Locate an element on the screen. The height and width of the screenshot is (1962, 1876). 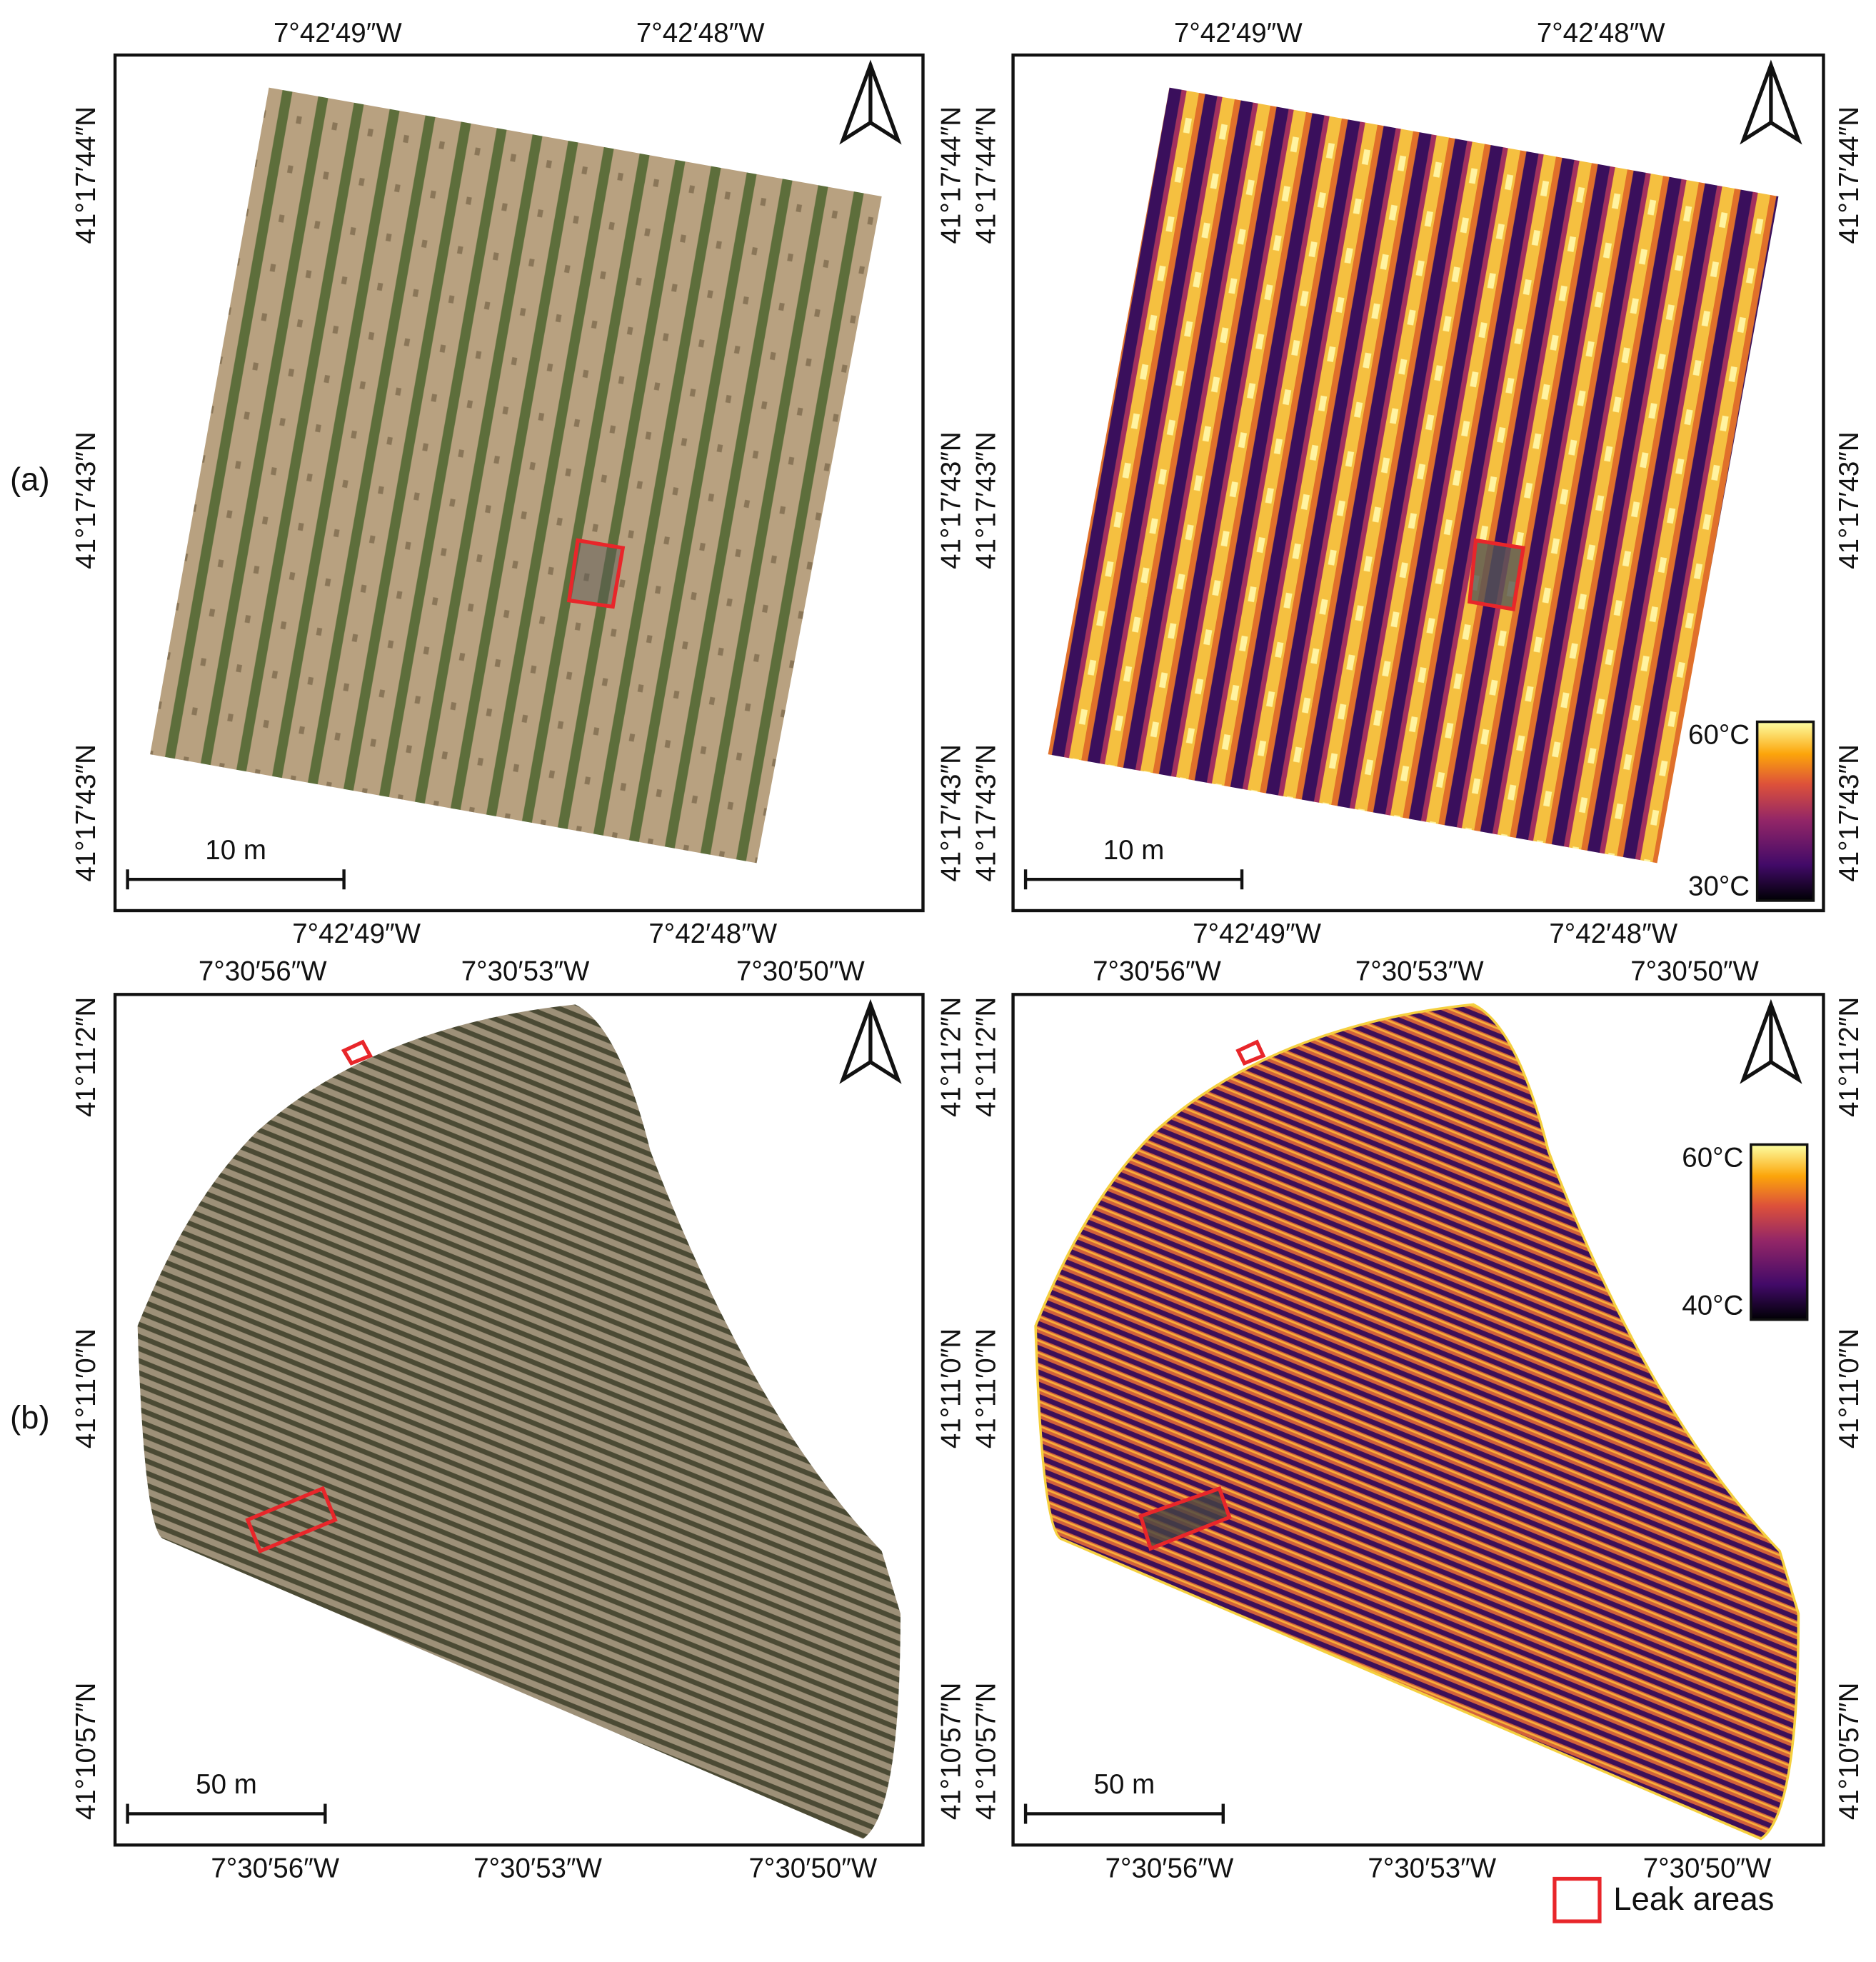
row-label: (a) is located at coordinates (30, 479).